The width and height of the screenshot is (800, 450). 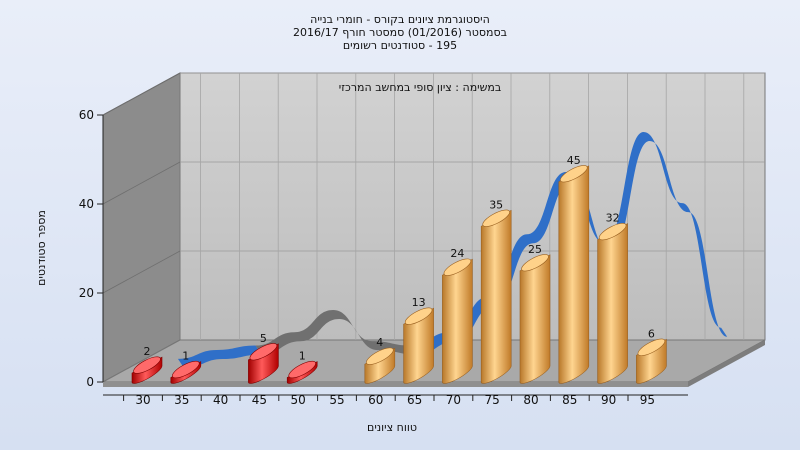 I want to click on data-label-45: 5, so click(x=263, y=338).